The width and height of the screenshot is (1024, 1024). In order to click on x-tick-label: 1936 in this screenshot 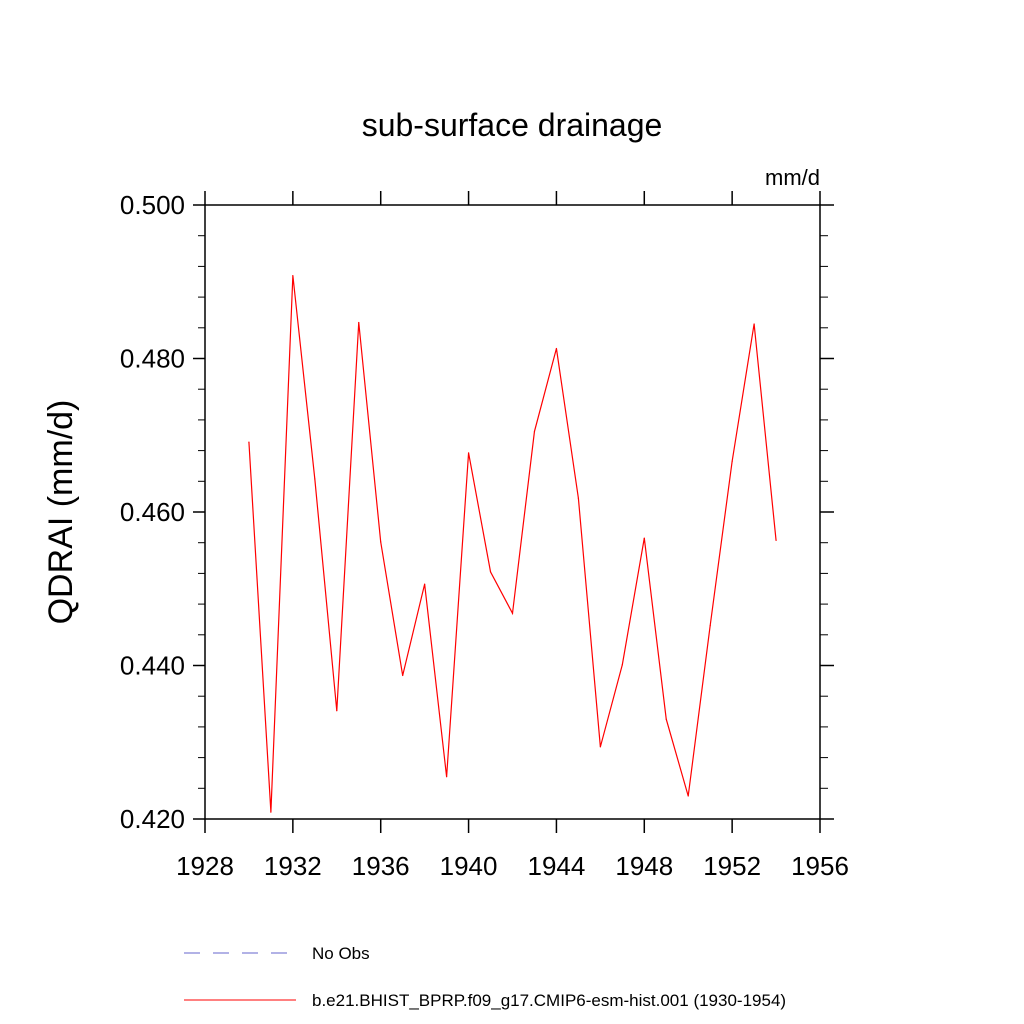, I will do `click(381, 866)`.